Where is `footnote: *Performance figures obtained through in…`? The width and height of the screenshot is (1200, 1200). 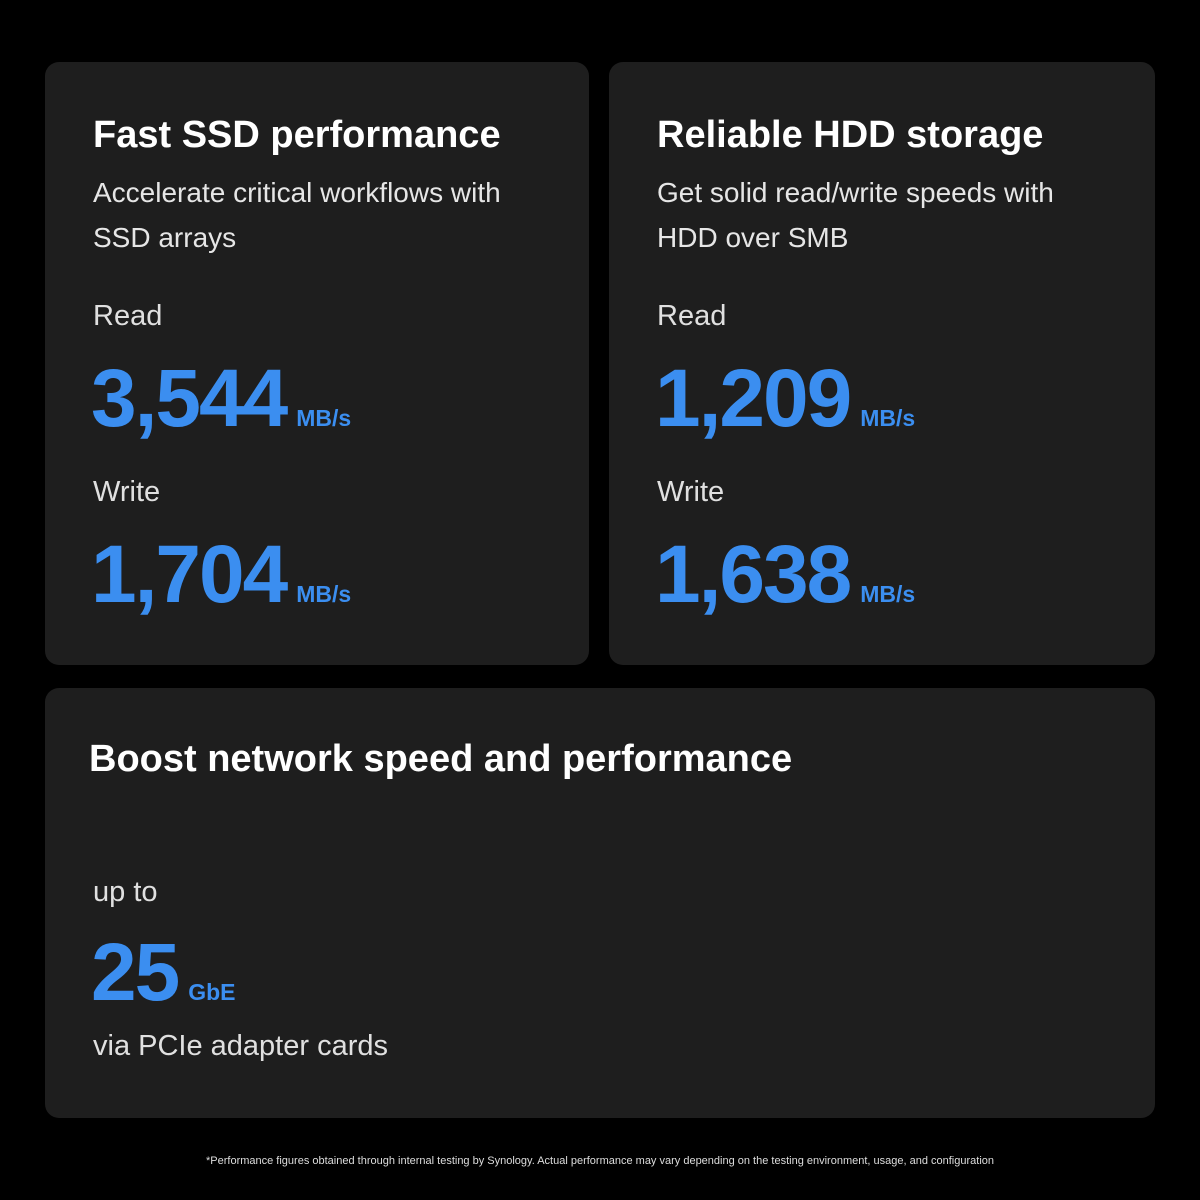
footnote: *Performance figures obtained through in… is located at coordinates (600, 1161).